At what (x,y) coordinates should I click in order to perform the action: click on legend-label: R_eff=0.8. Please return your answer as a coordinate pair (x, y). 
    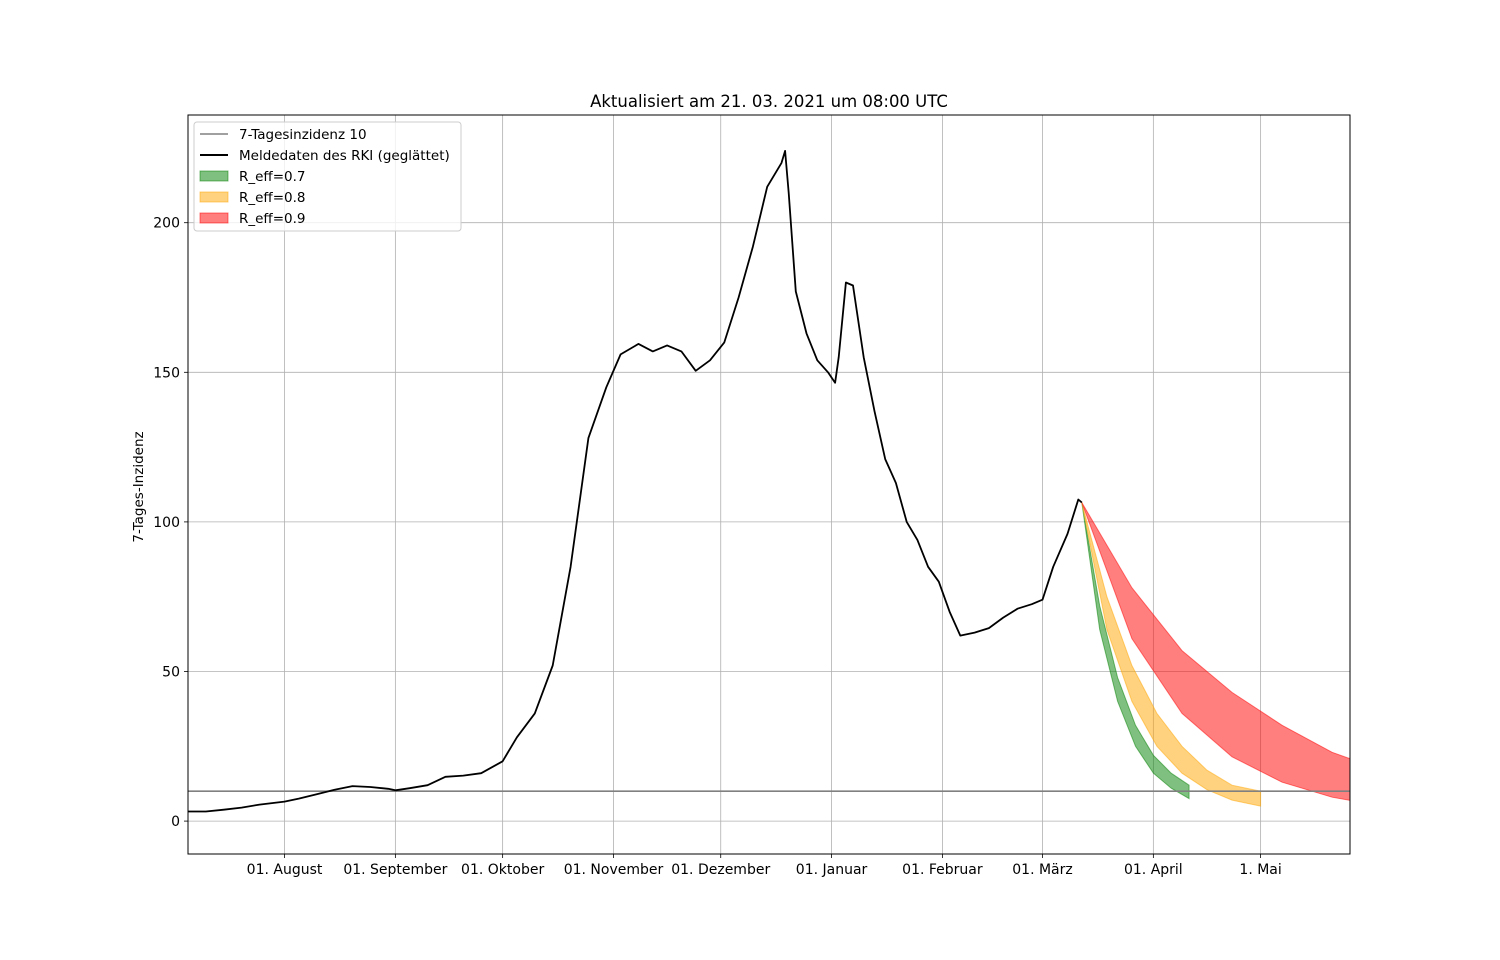
    Looking at the image, I should click on (272, 198).